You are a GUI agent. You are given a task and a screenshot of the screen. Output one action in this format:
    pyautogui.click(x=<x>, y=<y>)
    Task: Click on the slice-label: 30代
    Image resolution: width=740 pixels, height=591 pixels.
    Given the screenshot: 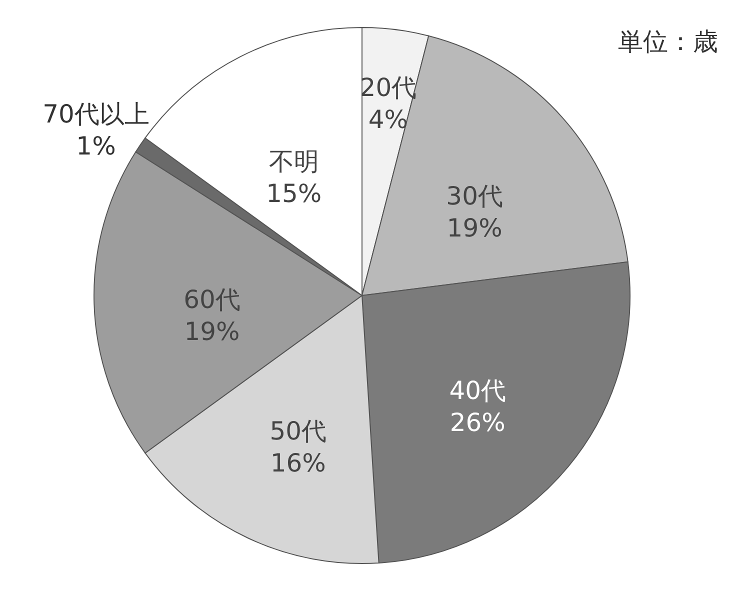 What is the action you would take?
    pyautogui.click(x=474, y=195)
    